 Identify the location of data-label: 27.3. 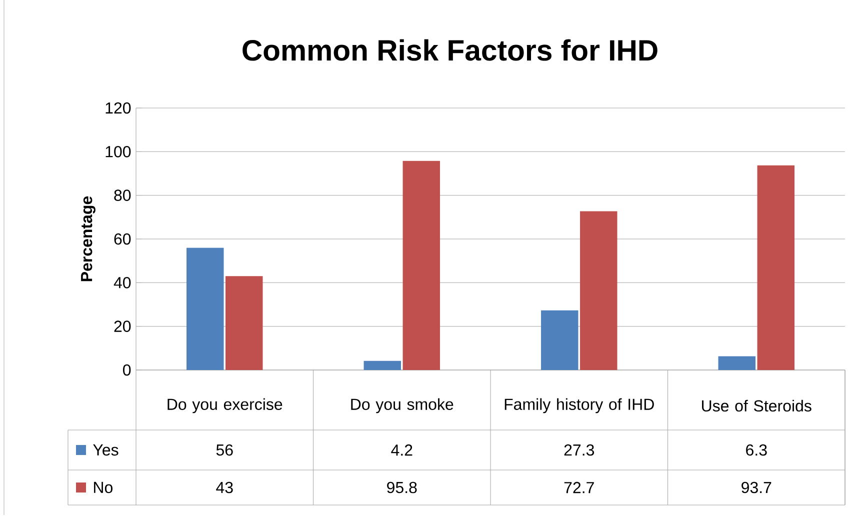
(579, 450).